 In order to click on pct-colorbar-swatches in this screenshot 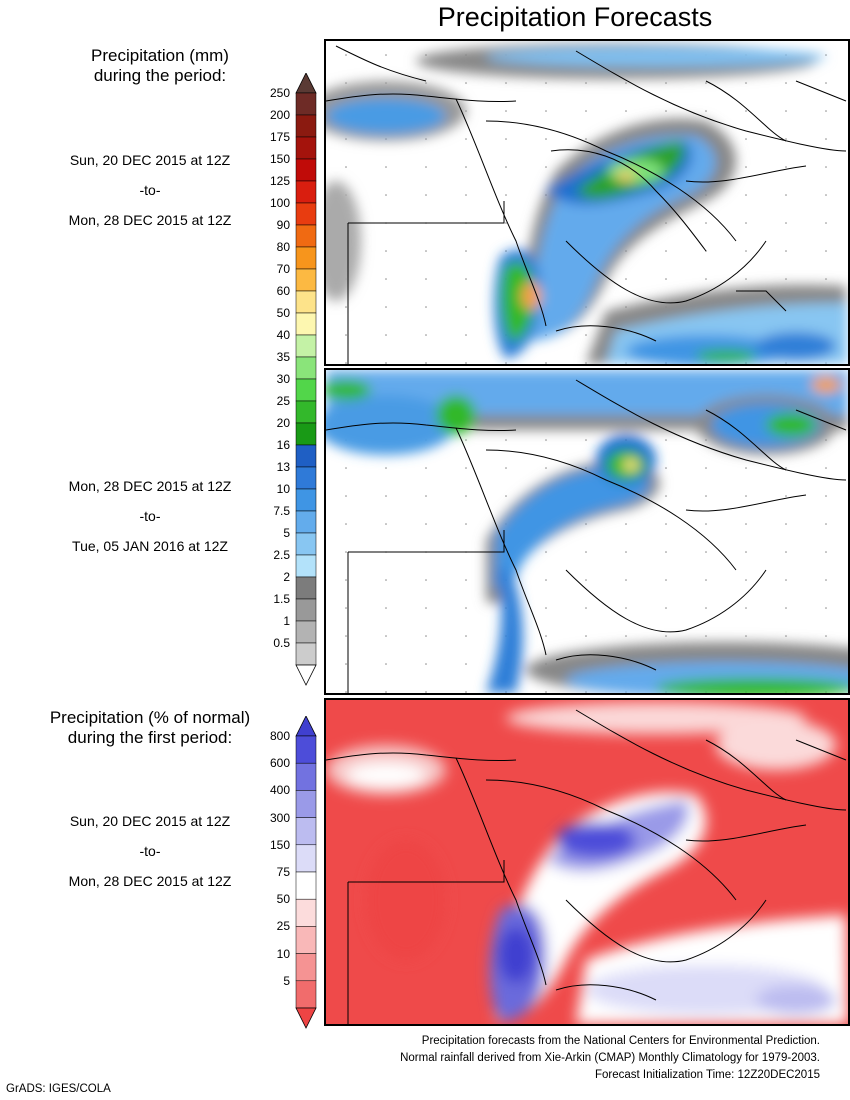, I will do `click(306, 872)`.